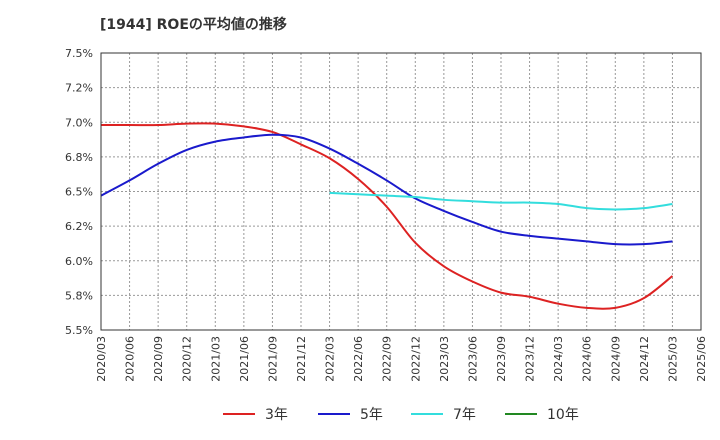 The image size is (720, 440). What do you see at coordinates (615, 359) in the screenshot?
I see `x-tick-label: 2024/09` at bounding box center [615, 359].